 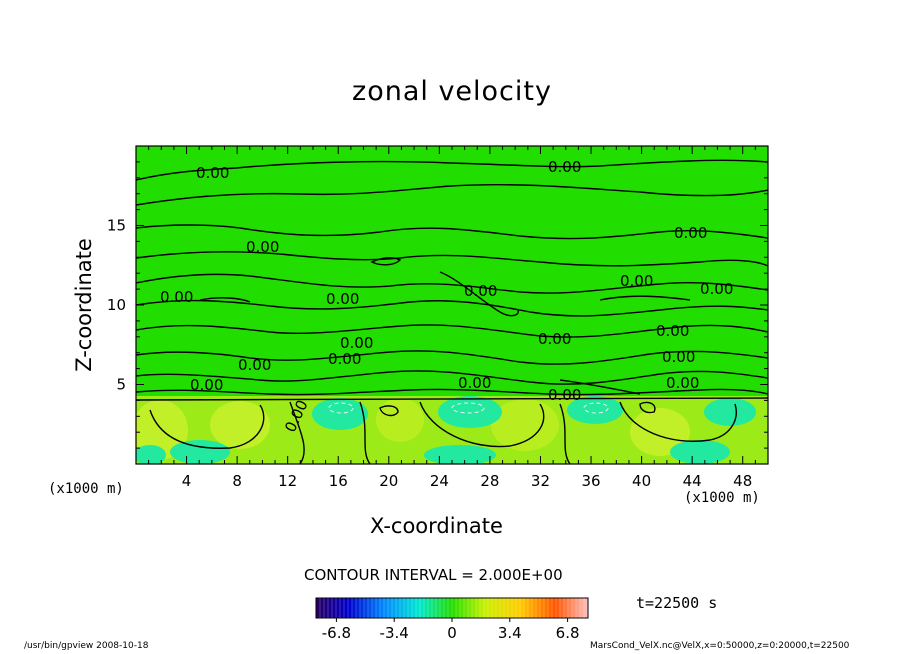 What do you see at coordinates (336, 633) in the screenshot?
I see `colorbar-tick-label: -6.8` at bounding box center [336, 633].